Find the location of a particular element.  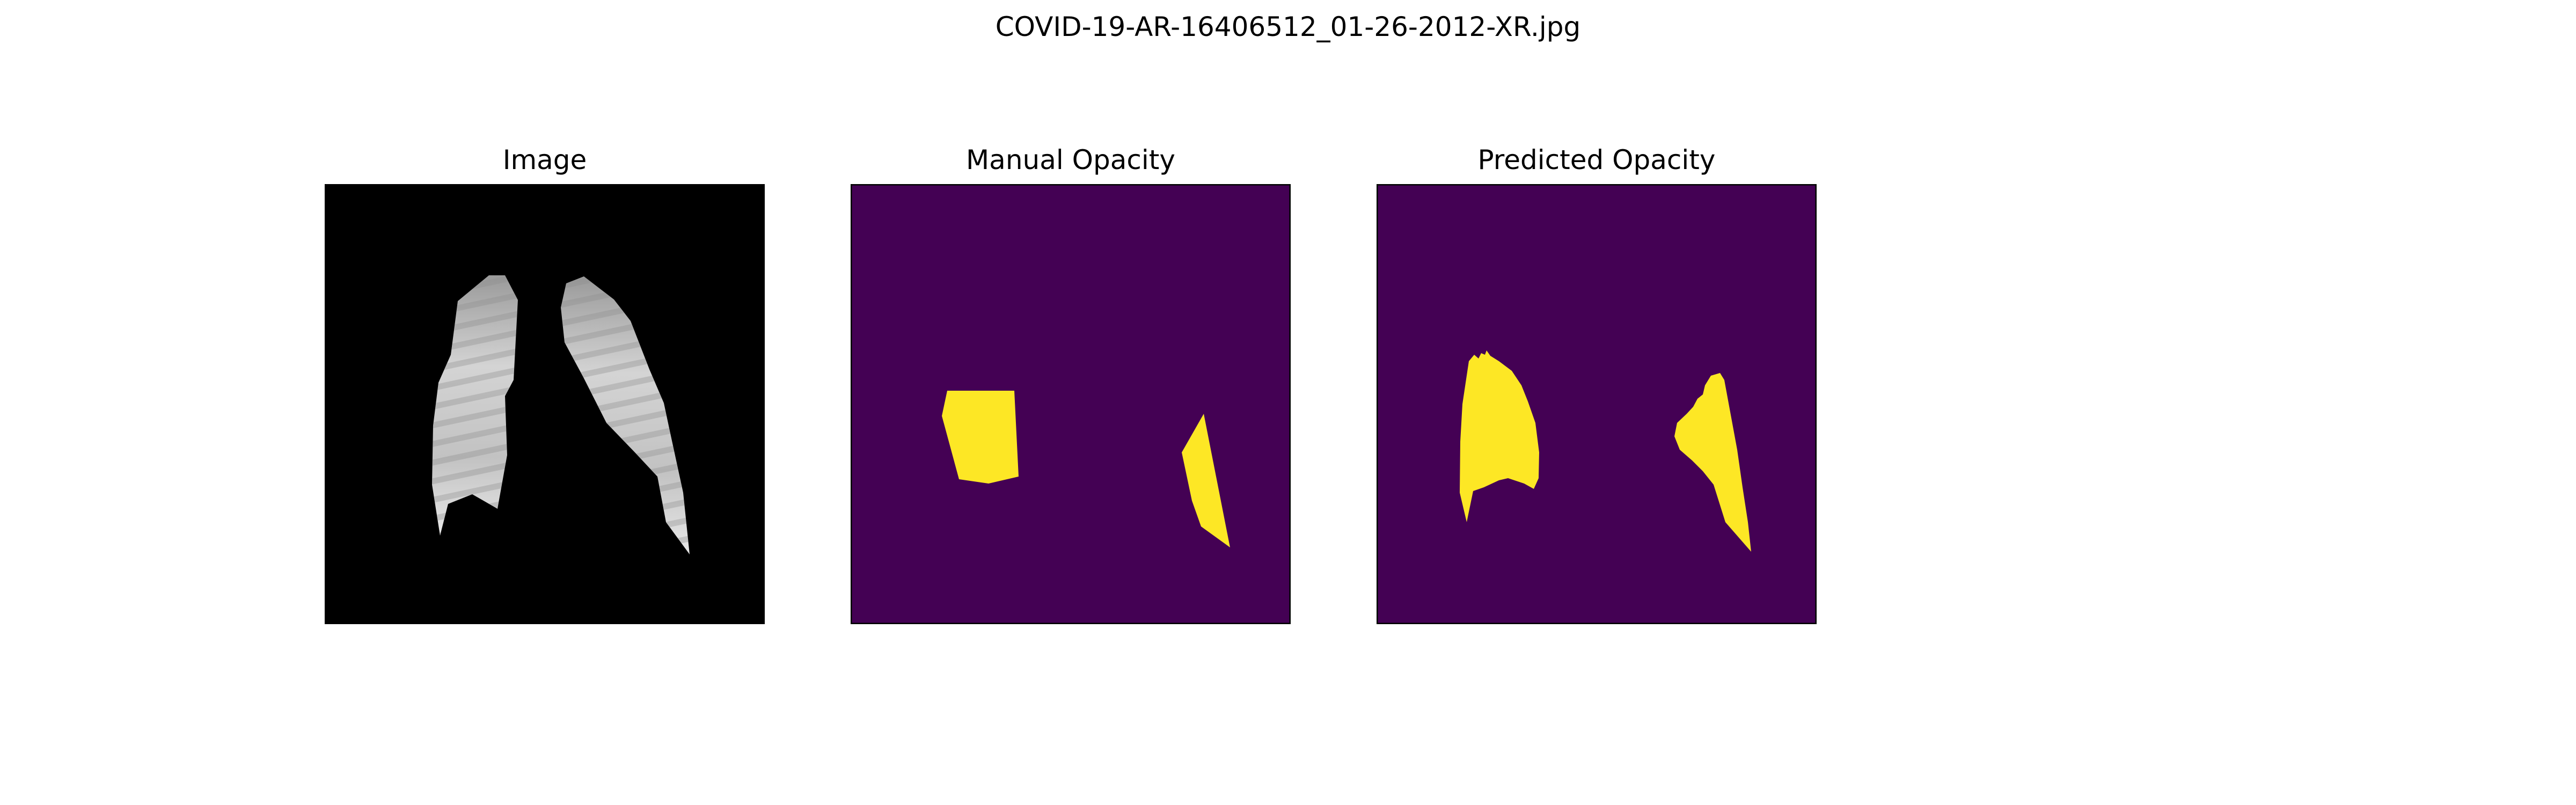

manual-opacity-mask is located at coordinates (1071, 404).